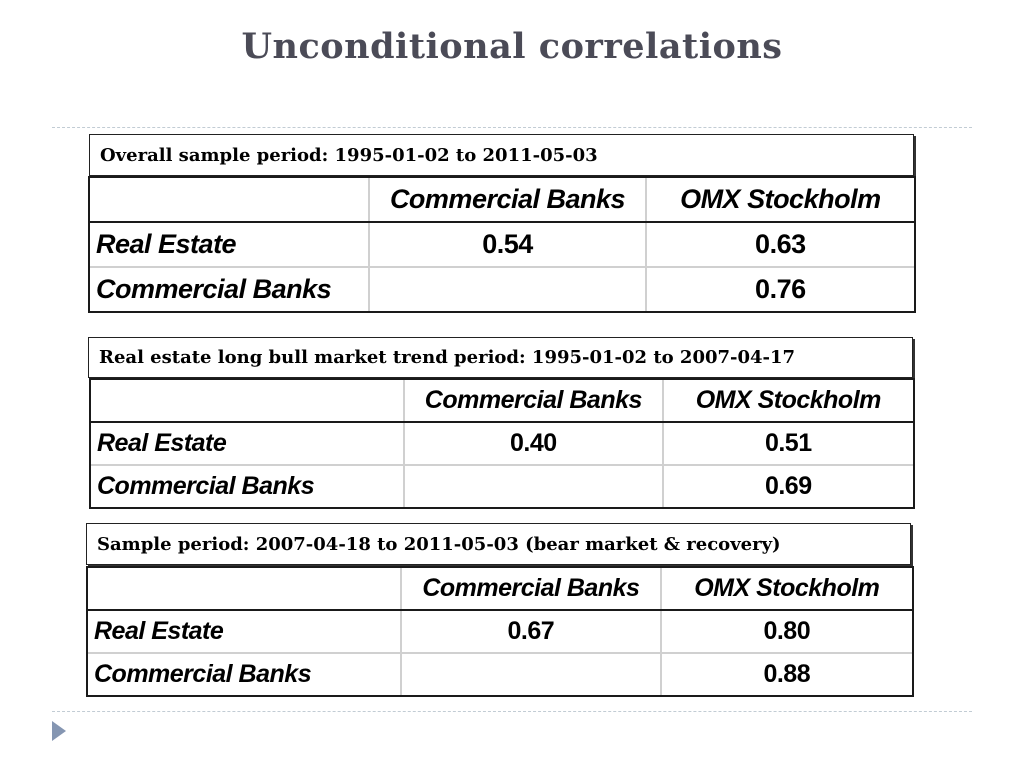 This screenshot has width=1024, height=768. I want to click on top-divider, so click(512, 127).